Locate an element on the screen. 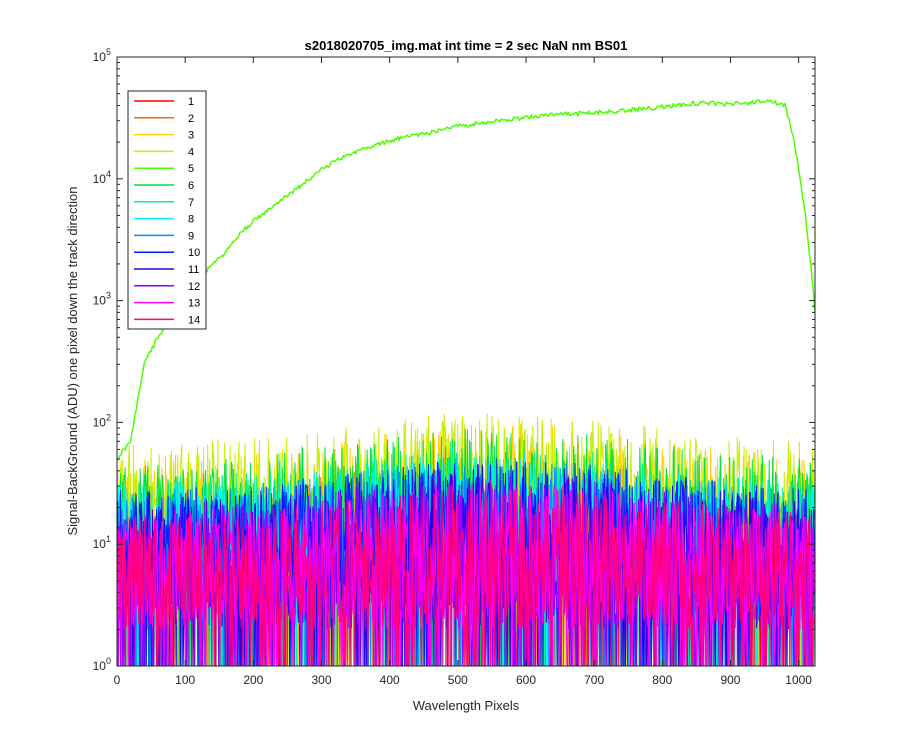  y-tick-label: 10¹ is located at coordinates (102, 542).